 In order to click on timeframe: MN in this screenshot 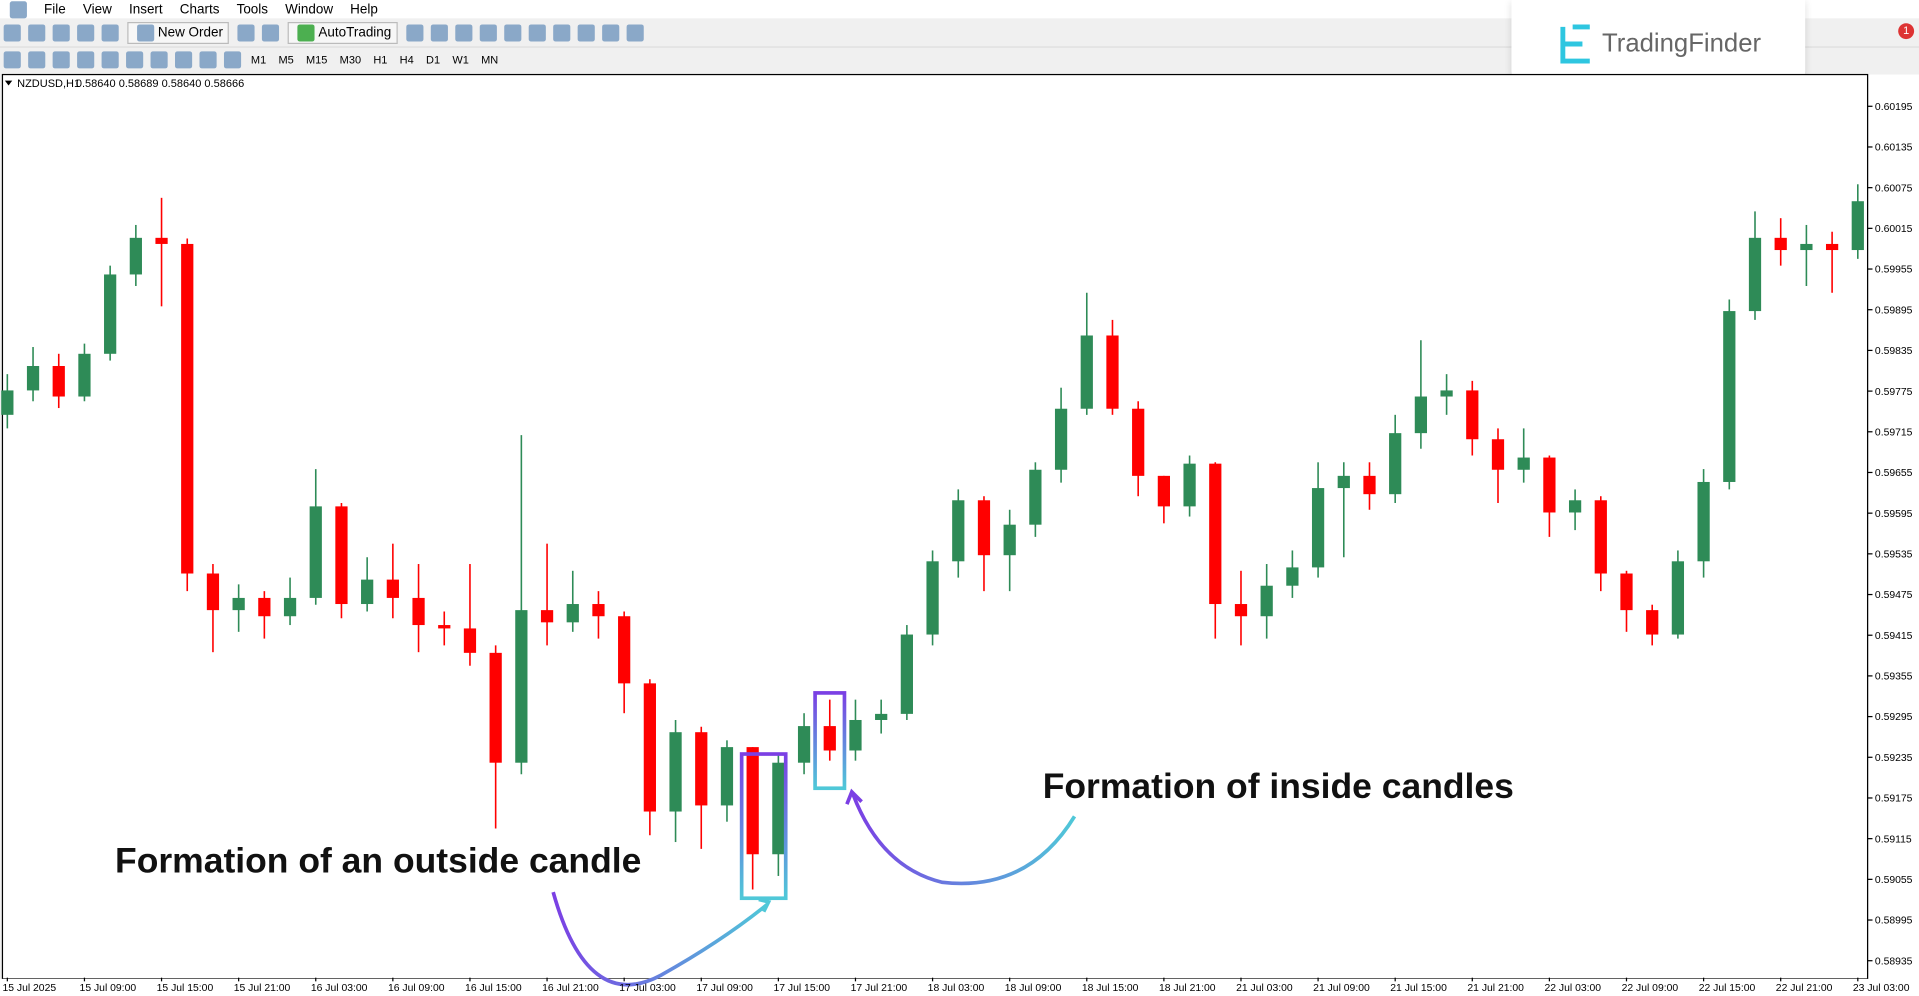, I will do `click(490, 59)`.